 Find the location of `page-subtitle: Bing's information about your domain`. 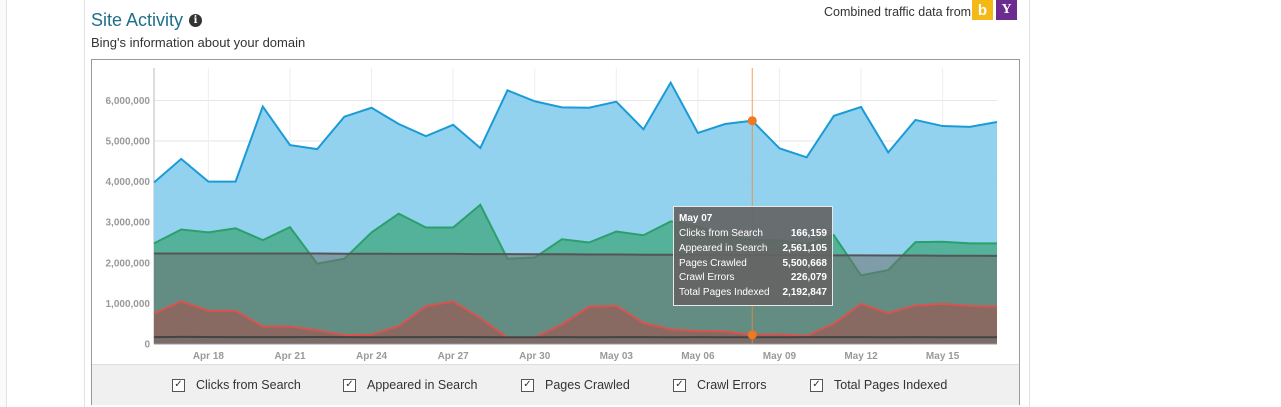

page-subtitle: Bing's information about your domain is located at coordinates (198, 42).